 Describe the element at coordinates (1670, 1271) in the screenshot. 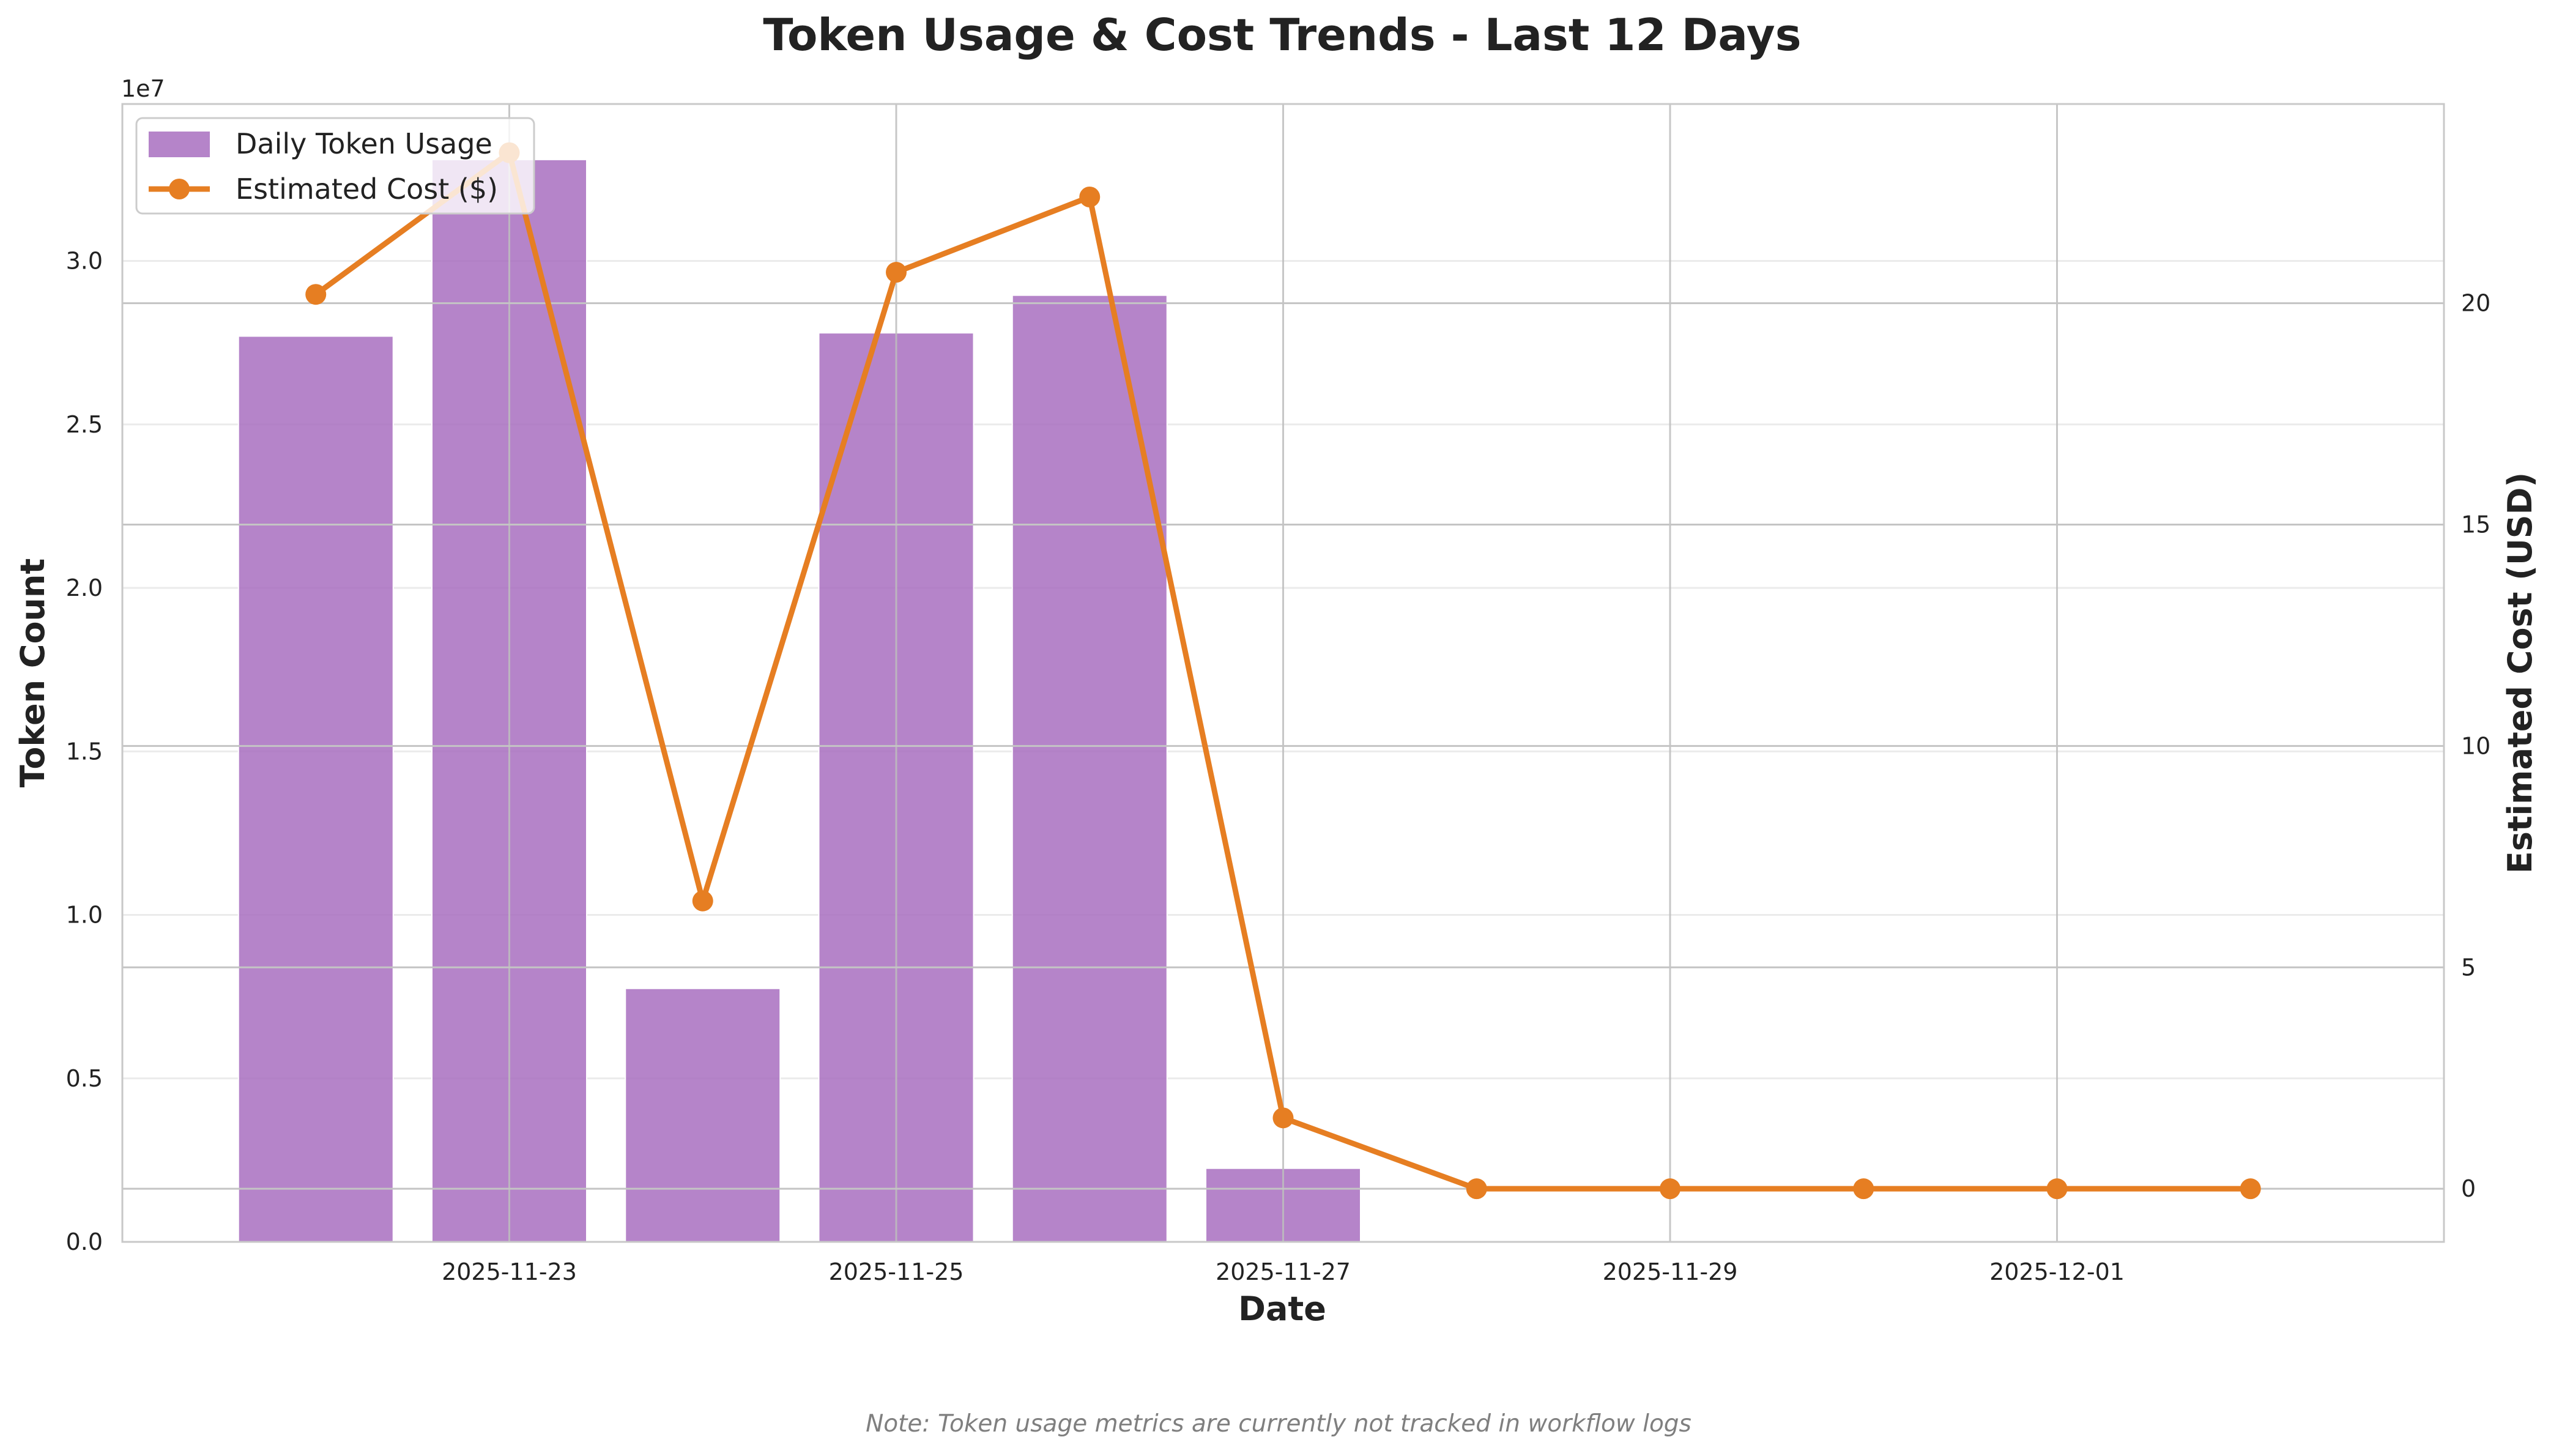

I see `x-tick-label: 2025-11-29` at that location.